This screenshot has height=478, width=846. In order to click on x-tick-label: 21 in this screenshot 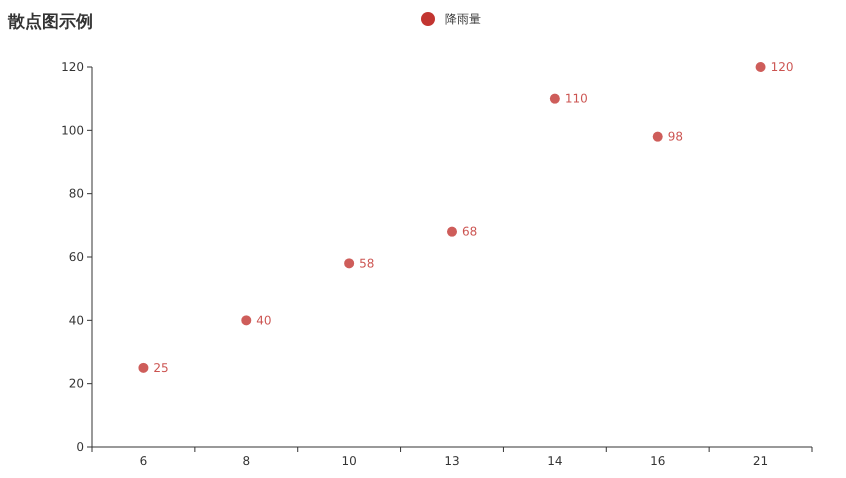, I will do `click(760, 461)`.